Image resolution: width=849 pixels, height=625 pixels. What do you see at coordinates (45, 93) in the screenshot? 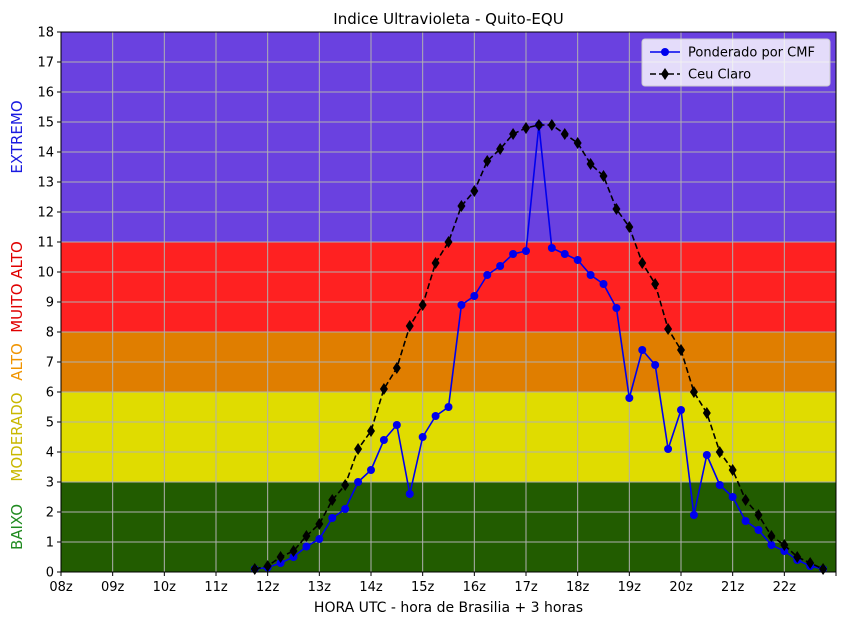
I see `y-tick-label: 16` at bounding box center [45, 93].